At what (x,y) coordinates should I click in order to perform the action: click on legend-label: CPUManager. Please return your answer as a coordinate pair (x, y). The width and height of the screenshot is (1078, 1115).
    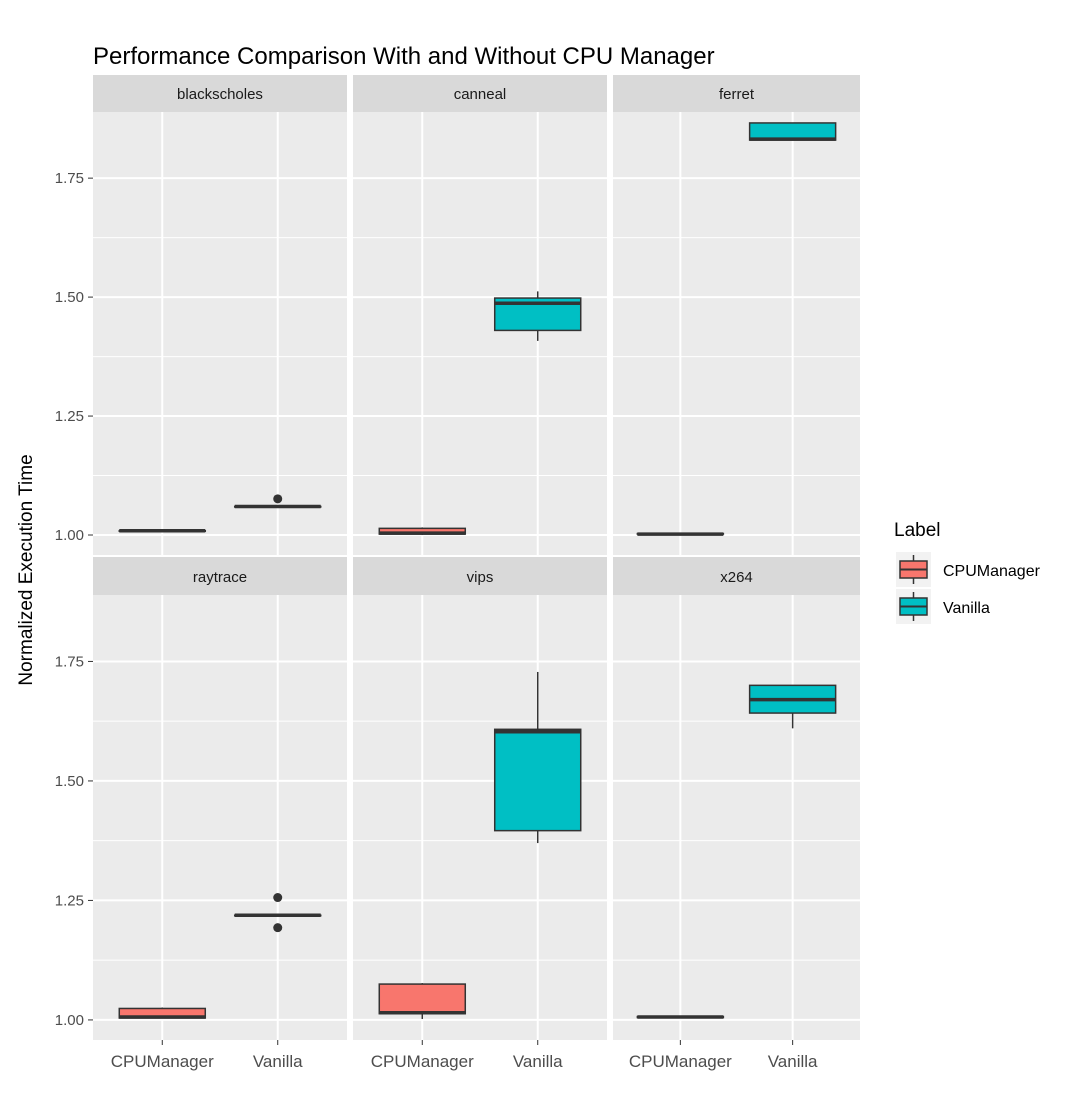
    Looking at the image, I should click on (992, 571).